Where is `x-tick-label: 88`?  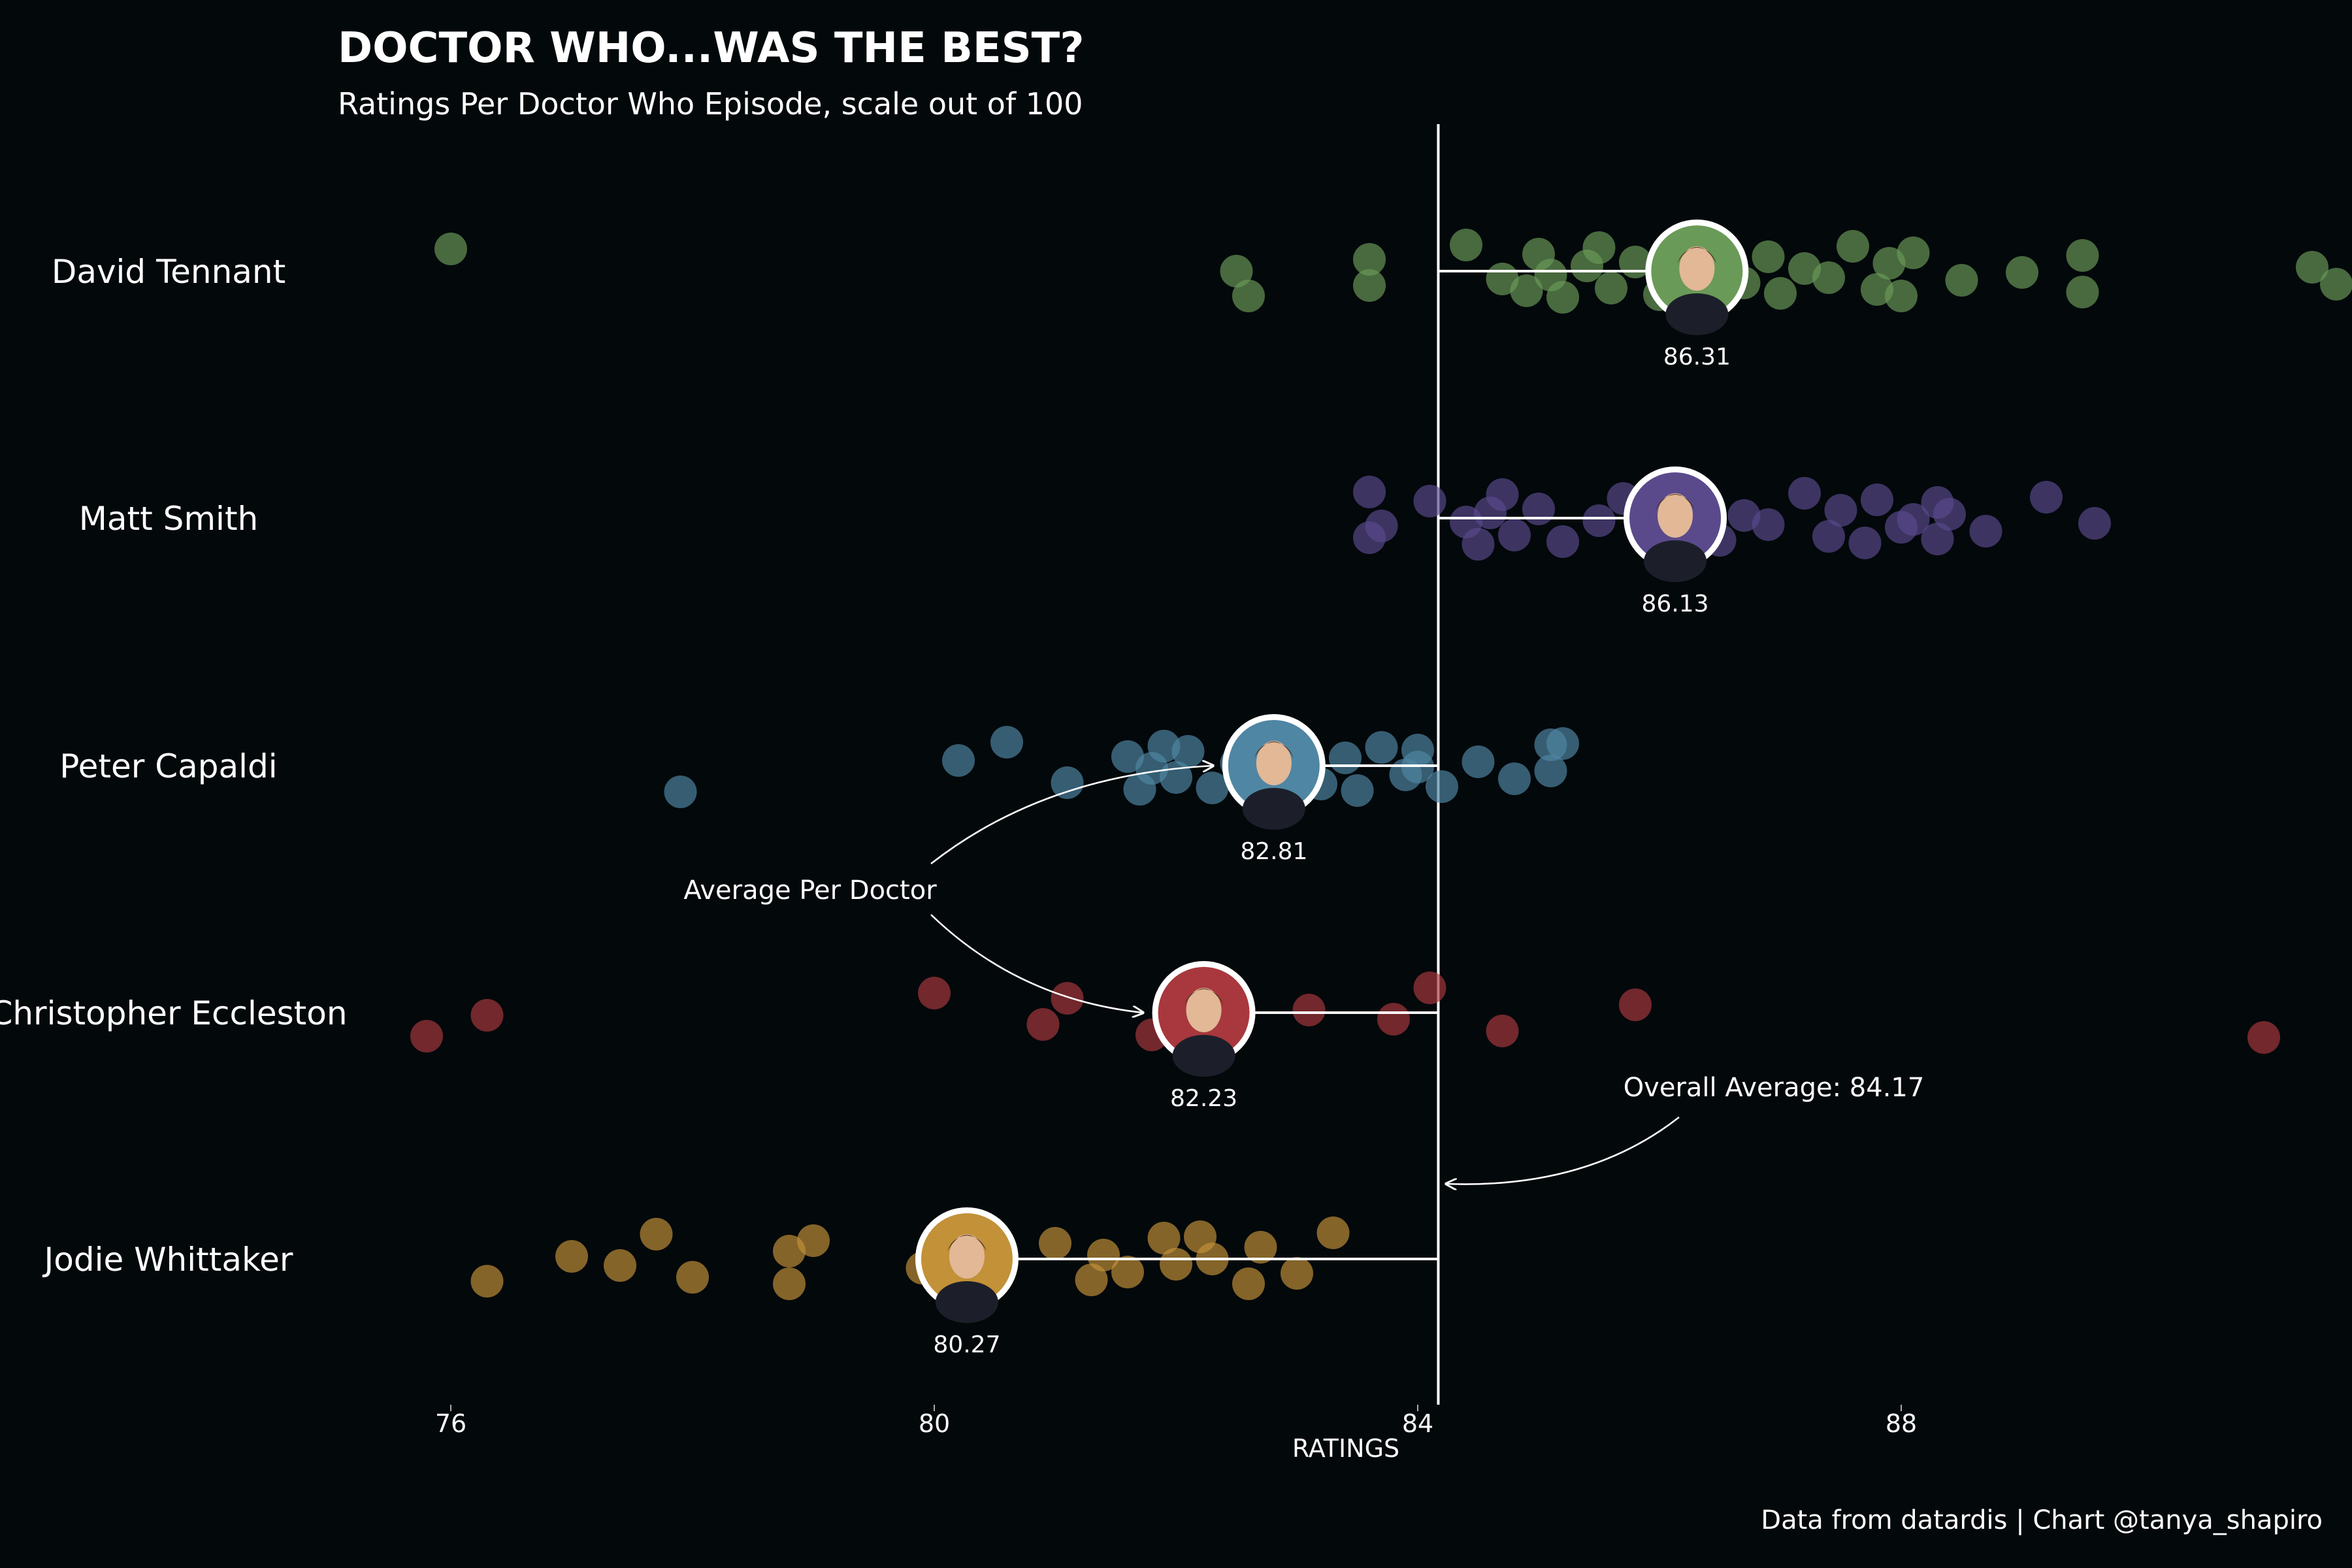
x-tick-label: 88 is located at coordinates (1901, 1423).